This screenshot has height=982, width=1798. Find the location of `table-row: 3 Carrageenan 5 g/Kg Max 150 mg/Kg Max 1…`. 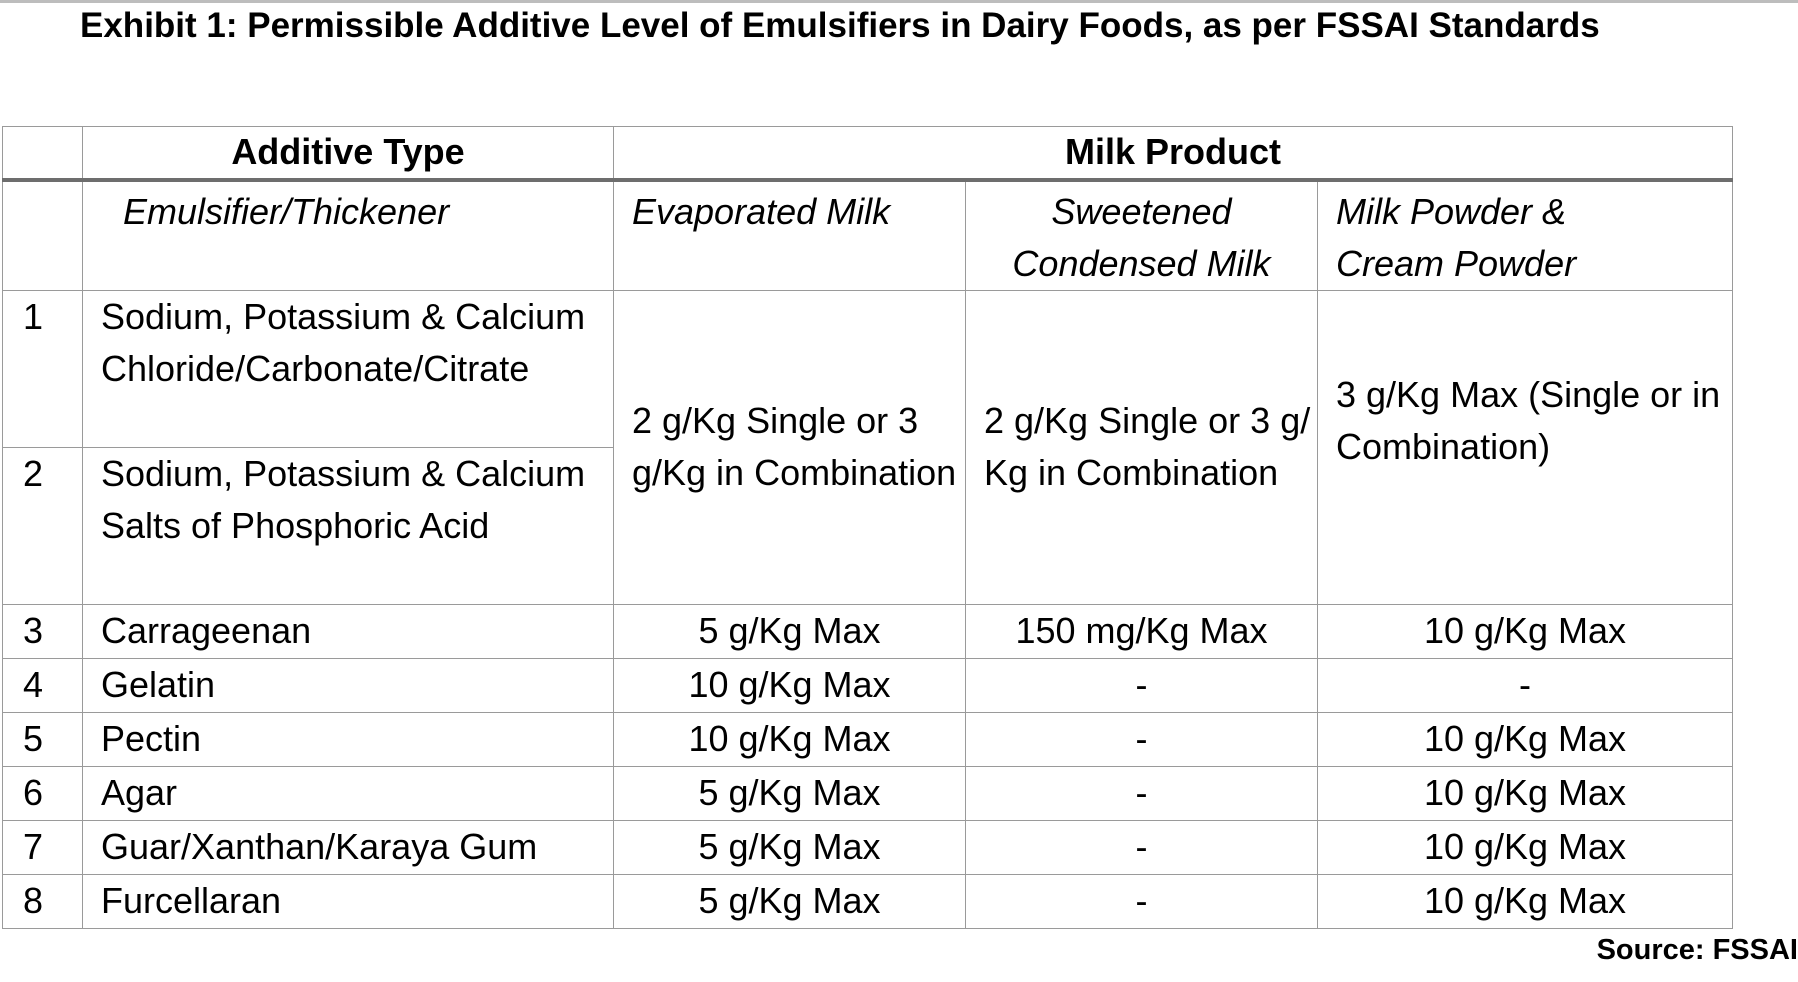

table-row: 3 Carrageenan 5 g/Kg Max 150 mg/Kg Max 1… is located at coordinates (867, 631).